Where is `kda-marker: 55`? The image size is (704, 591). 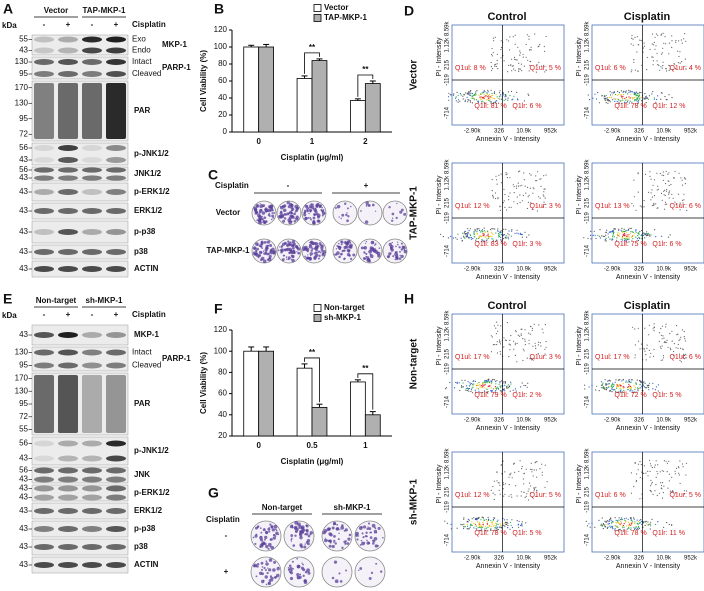 kda-marker: 55 is located at coordinates (23, 39).